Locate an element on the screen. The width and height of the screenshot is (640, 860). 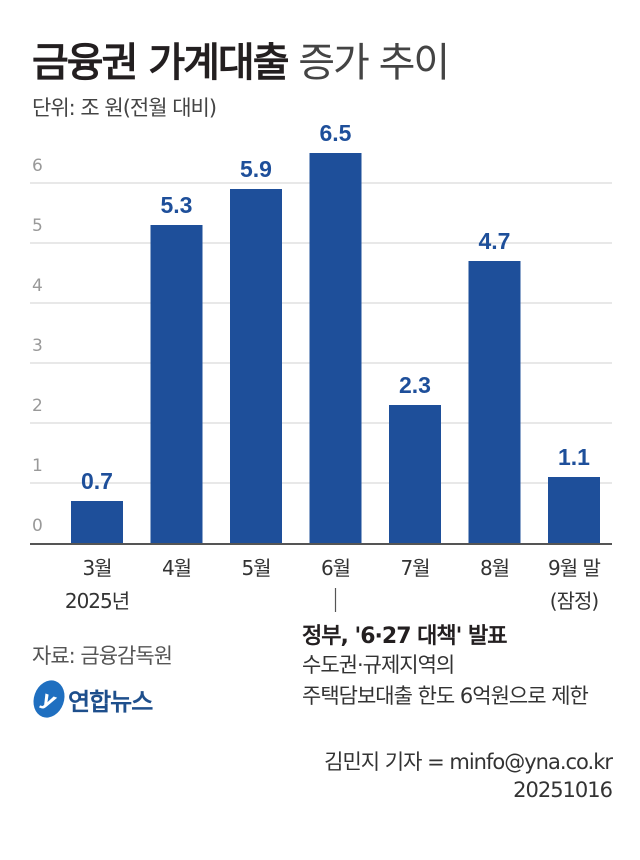
credit-author: 김민지 기자 = minfo@yna.co.kr is located at coordinates (468, 762).